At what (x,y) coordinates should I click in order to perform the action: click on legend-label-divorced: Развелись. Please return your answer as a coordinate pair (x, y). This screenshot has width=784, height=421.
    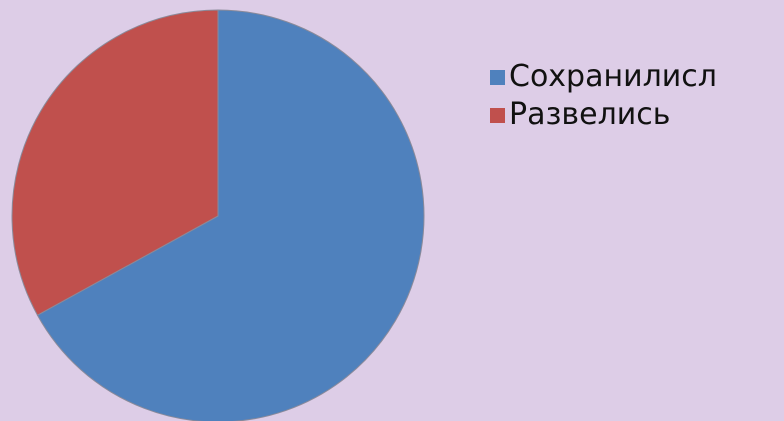
    Looking at the image, I should click on (590, 114).